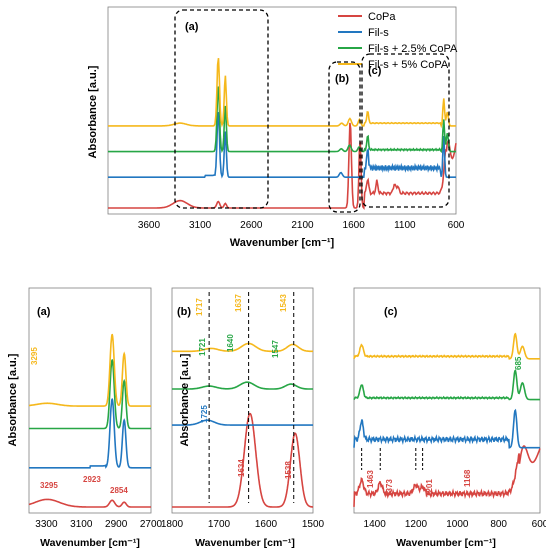 This screenshot has height=550, width=546. I want to click on series-line-fil-s-2-5-copa-b, so click(242, 385).